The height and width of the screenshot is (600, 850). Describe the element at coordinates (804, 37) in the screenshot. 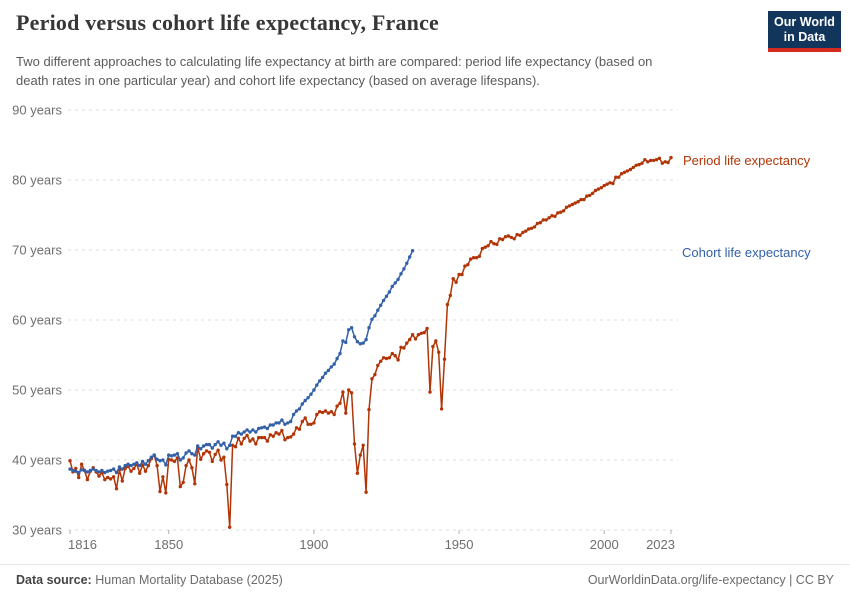

I see `owid-logo-line2: in Data` at that location.